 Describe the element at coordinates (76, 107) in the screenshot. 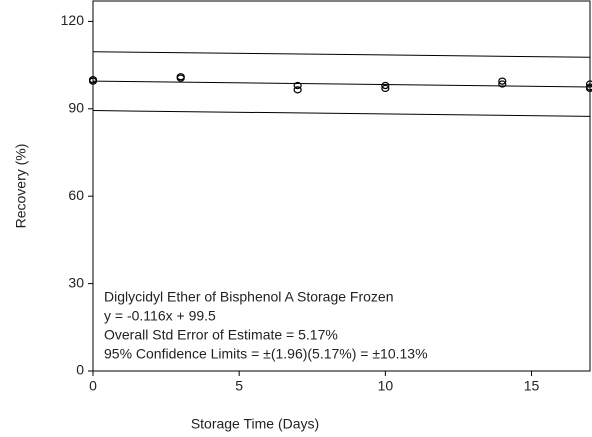

I see `y-tick-label: 90` at that location.